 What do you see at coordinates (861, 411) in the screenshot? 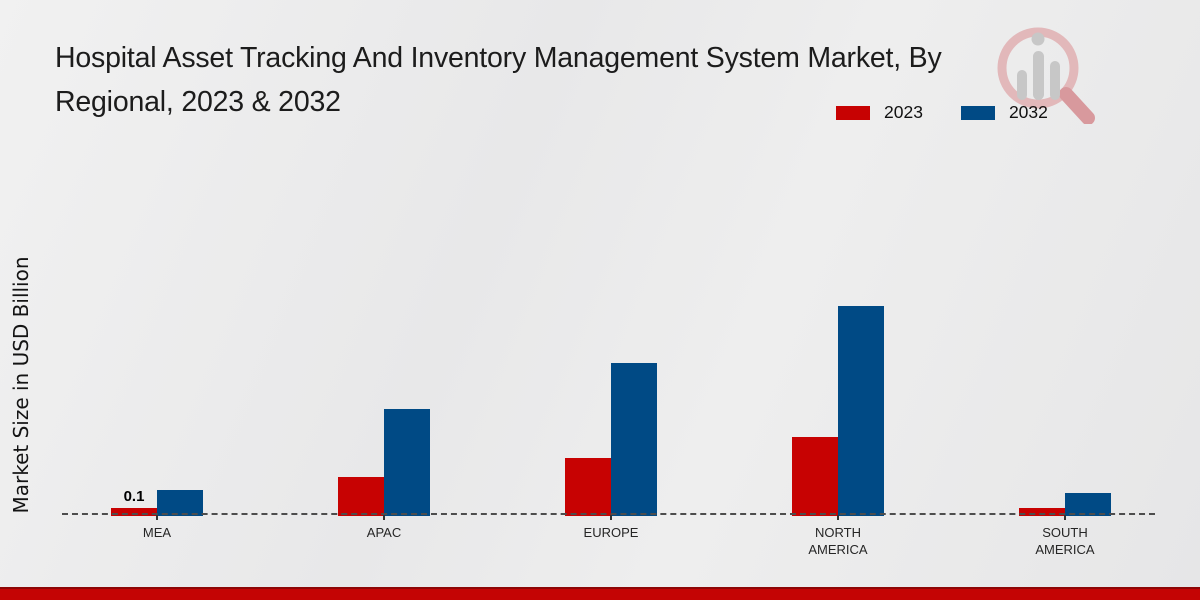
I see `bar-2032-north-america` at bounding box center [861, 411].